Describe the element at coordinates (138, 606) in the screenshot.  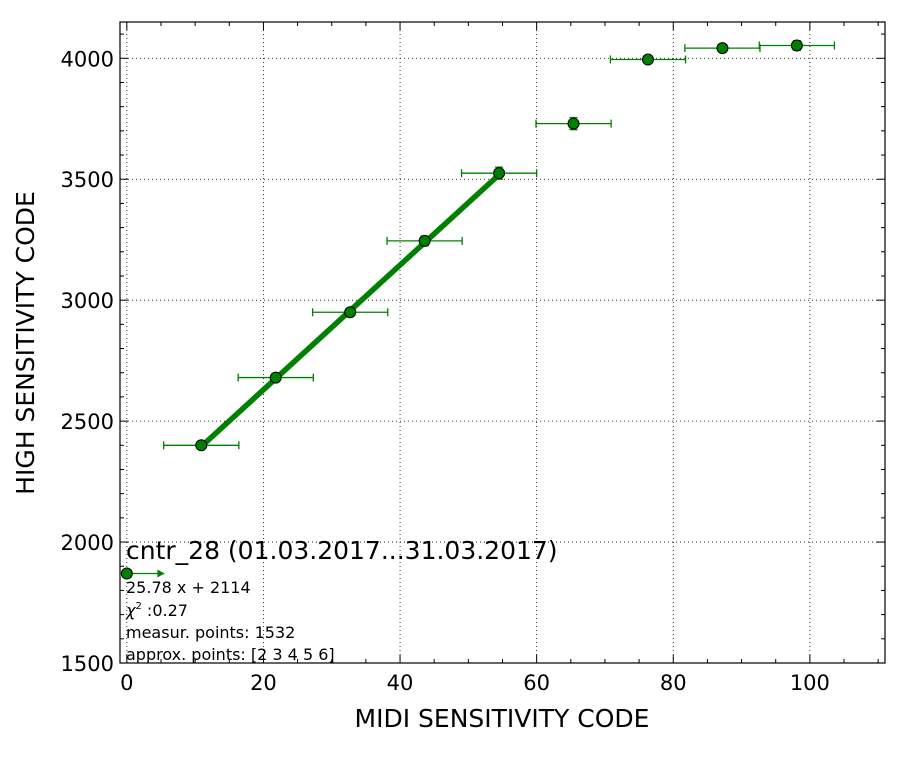
I see `chi-exponent: 2` at that location.